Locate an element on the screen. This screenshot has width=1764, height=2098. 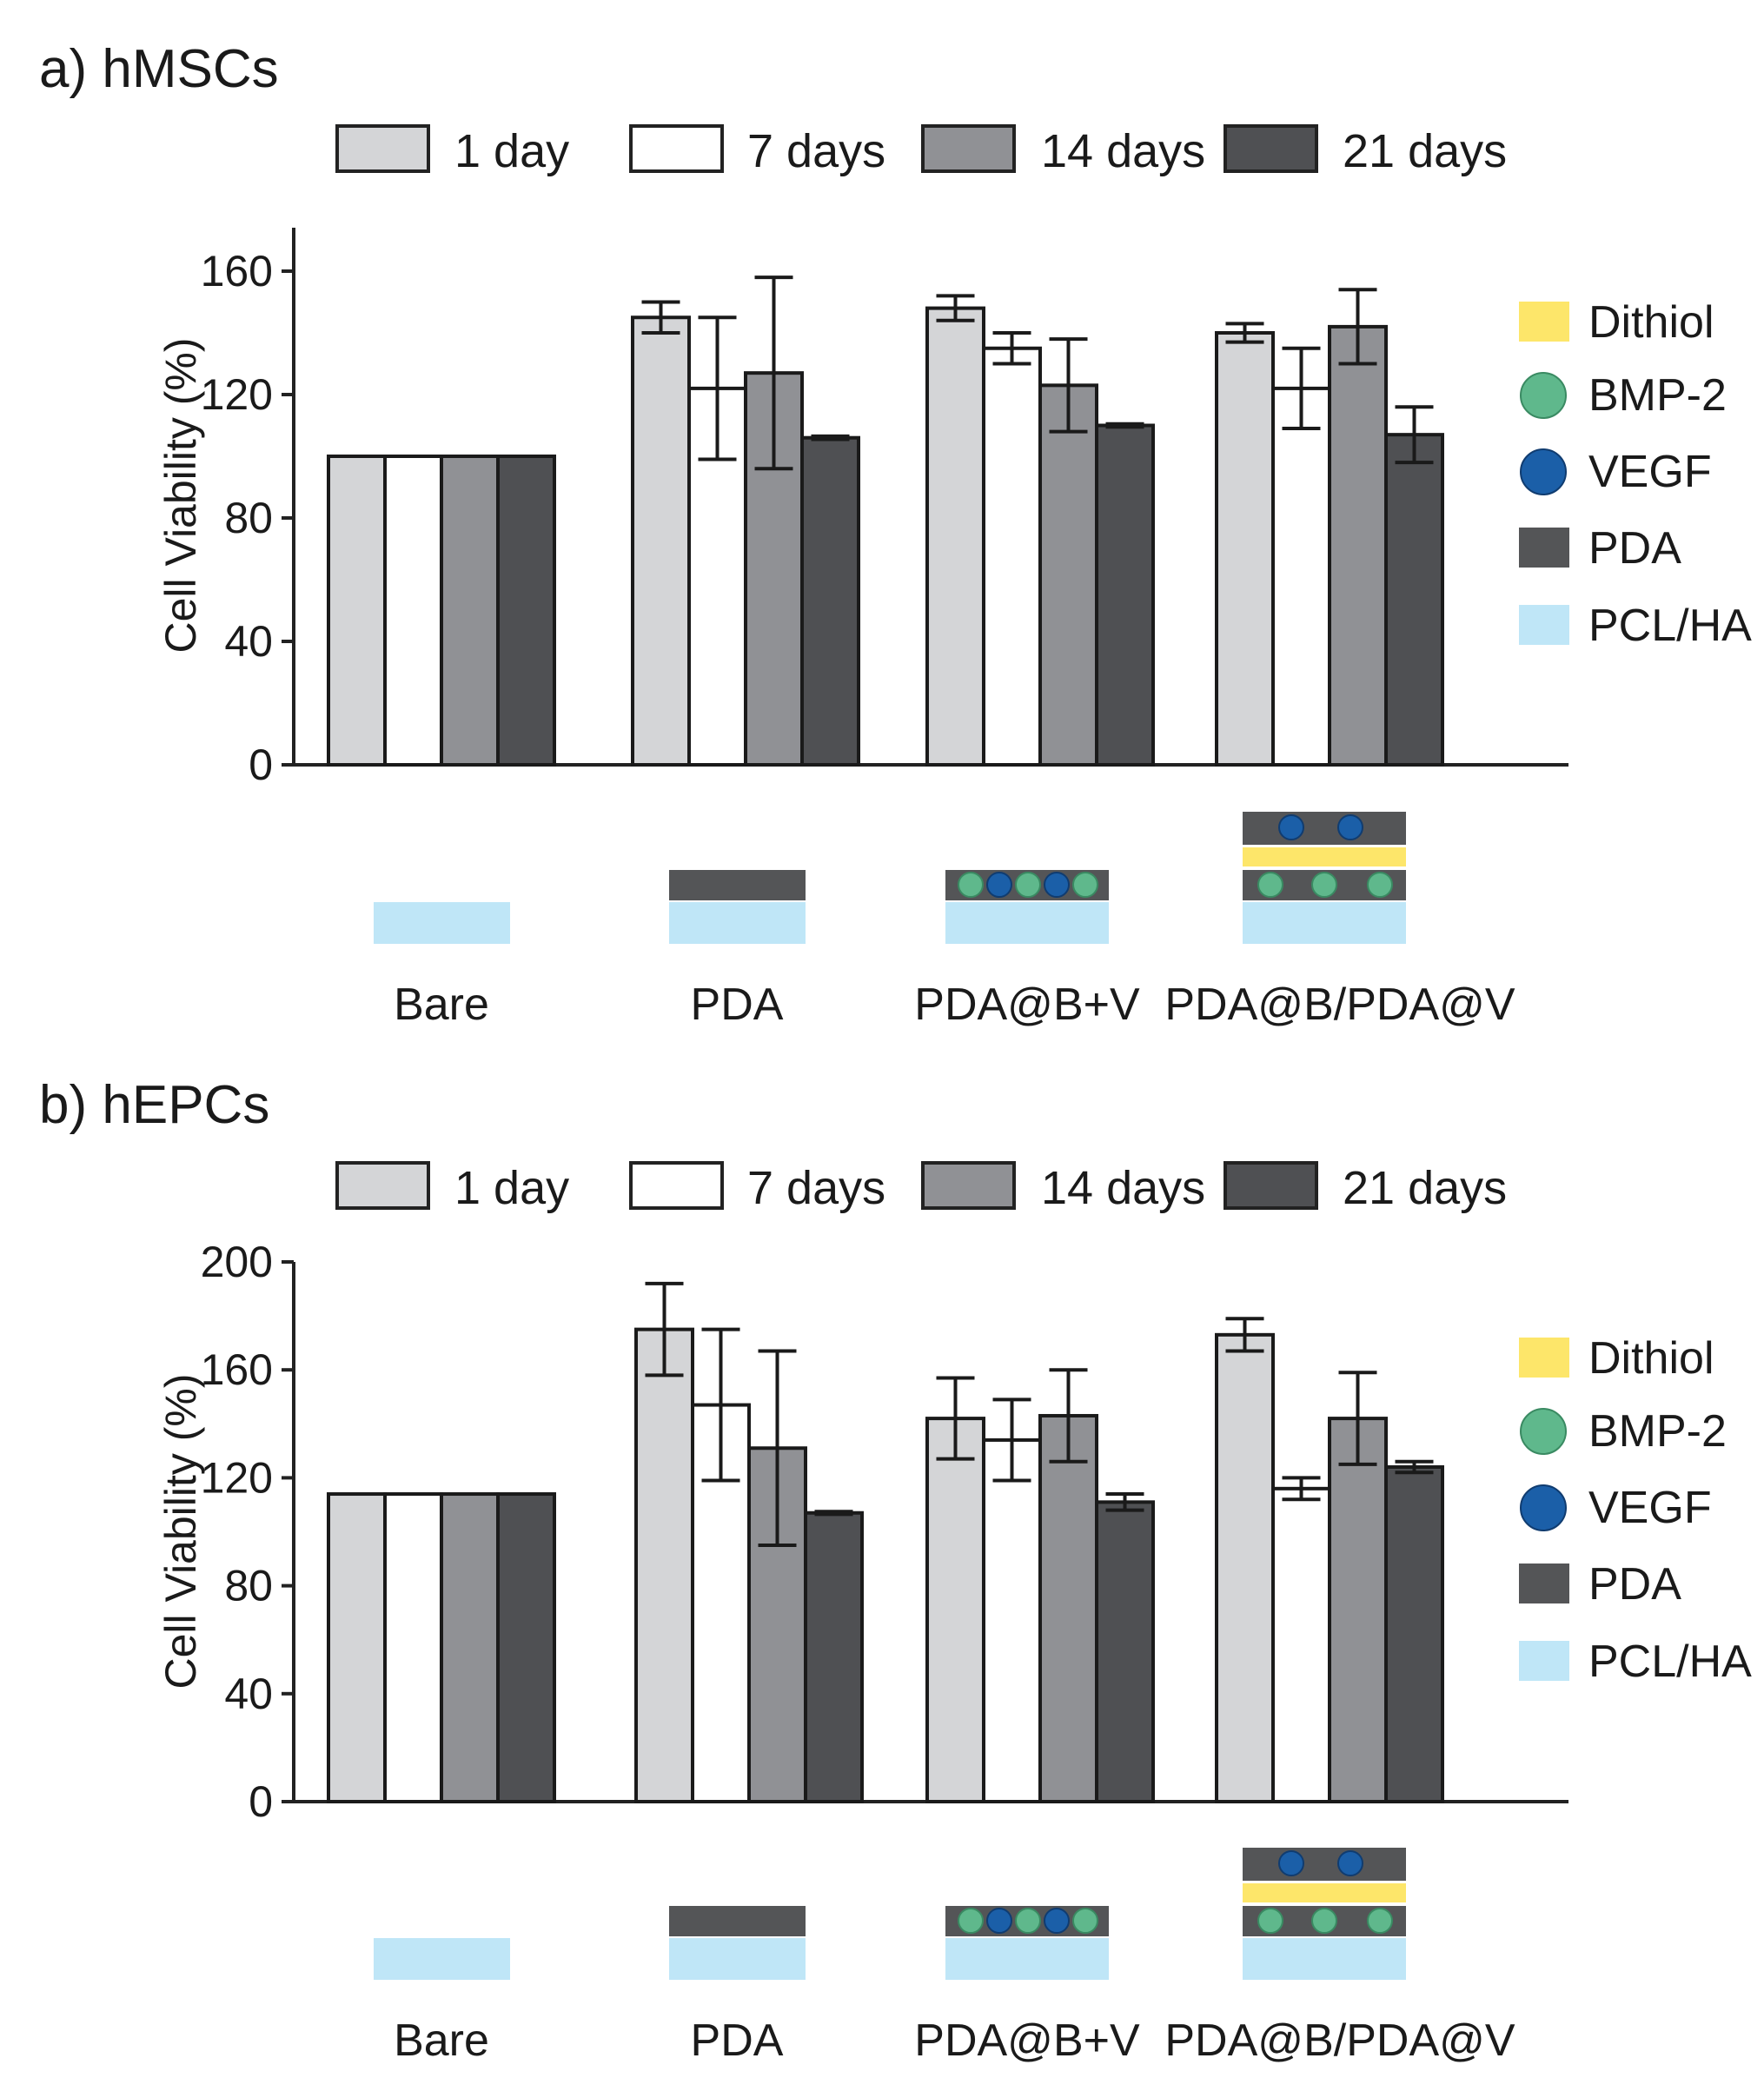
panel-b-category-pda: PDA is located at coordinates (737, 2040).